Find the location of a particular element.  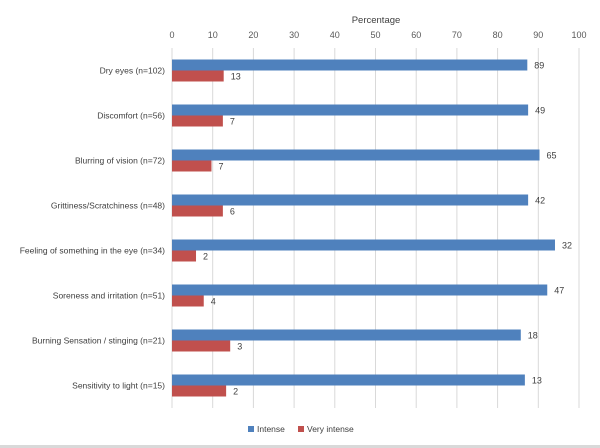

category-label: Discomfort (n=56) is located at coordinates (131, 116).